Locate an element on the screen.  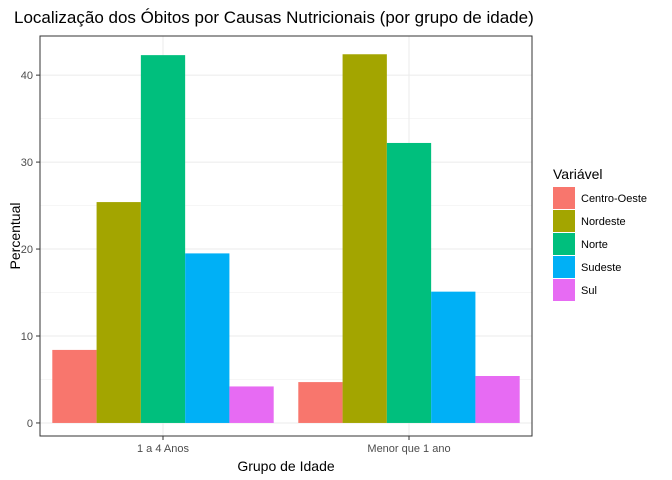
y-tick-label: 30 is located at coordinates (27, 163).